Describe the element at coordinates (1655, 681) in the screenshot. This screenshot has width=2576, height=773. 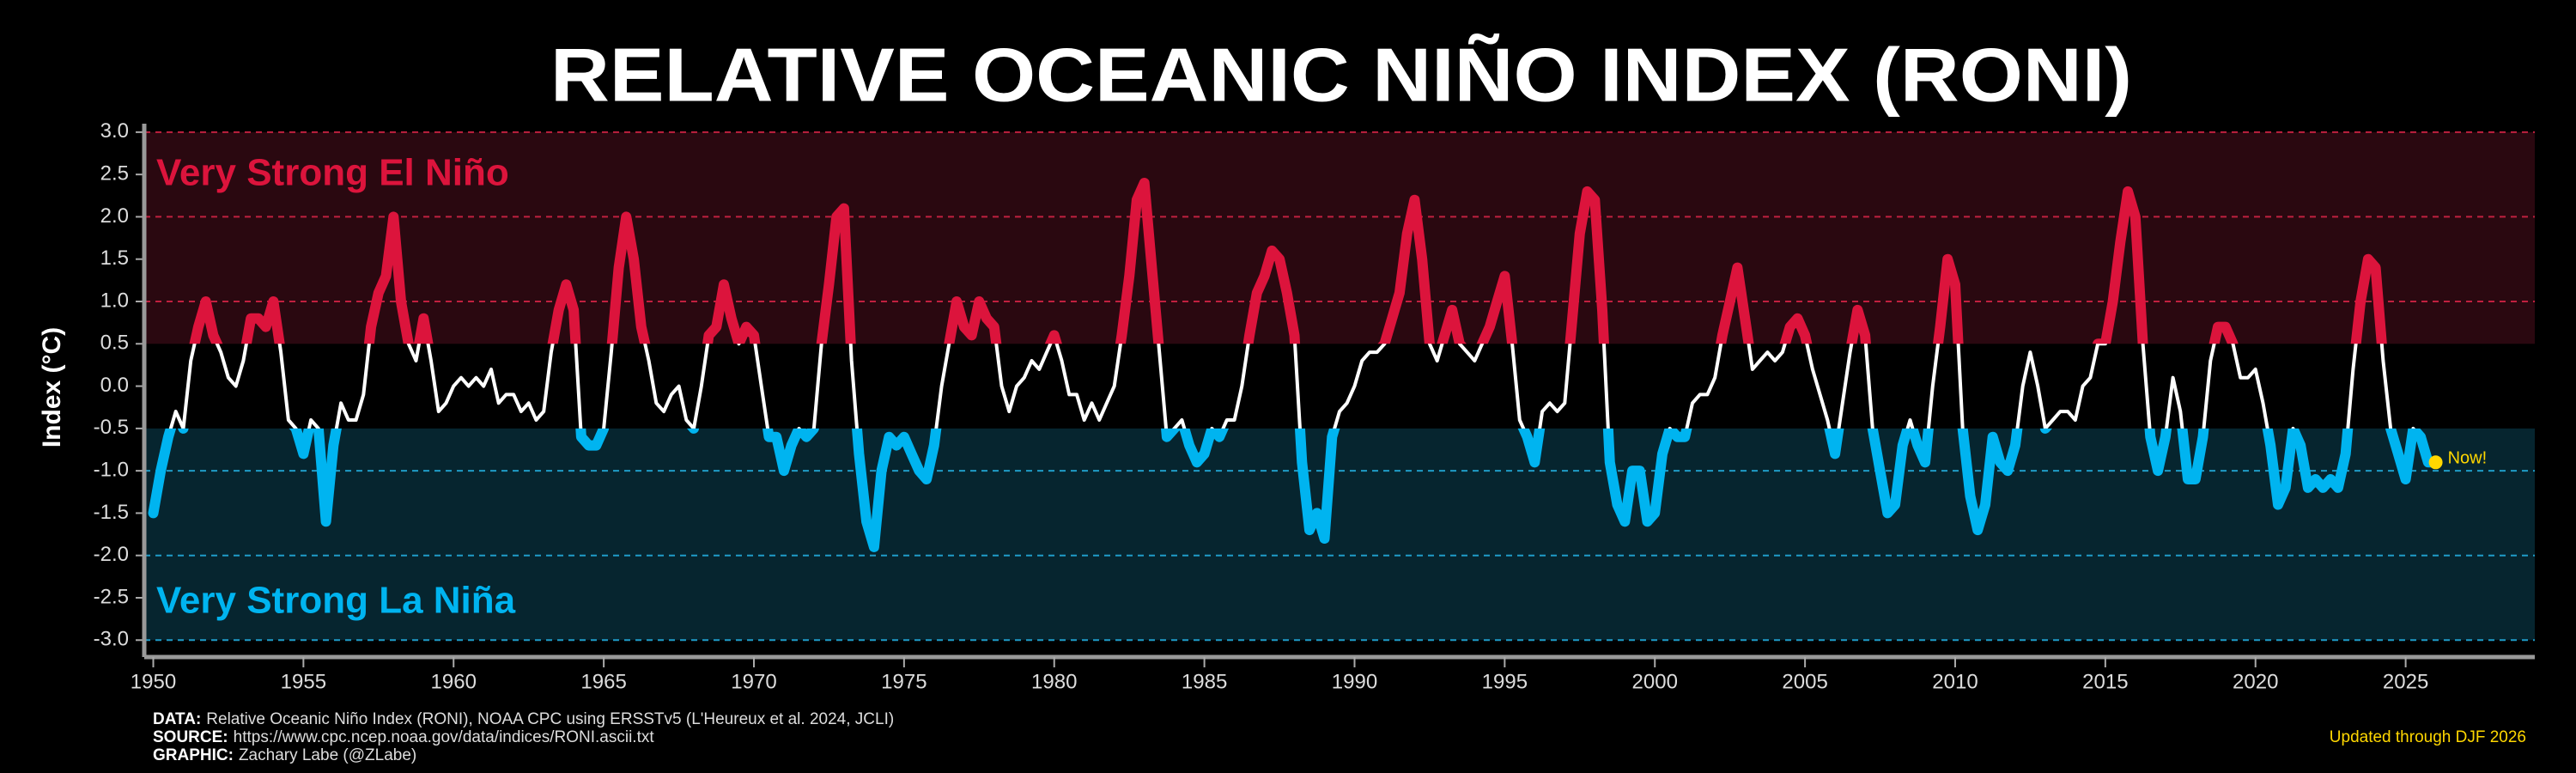
I see `x-tick-label: 2000` at that location.